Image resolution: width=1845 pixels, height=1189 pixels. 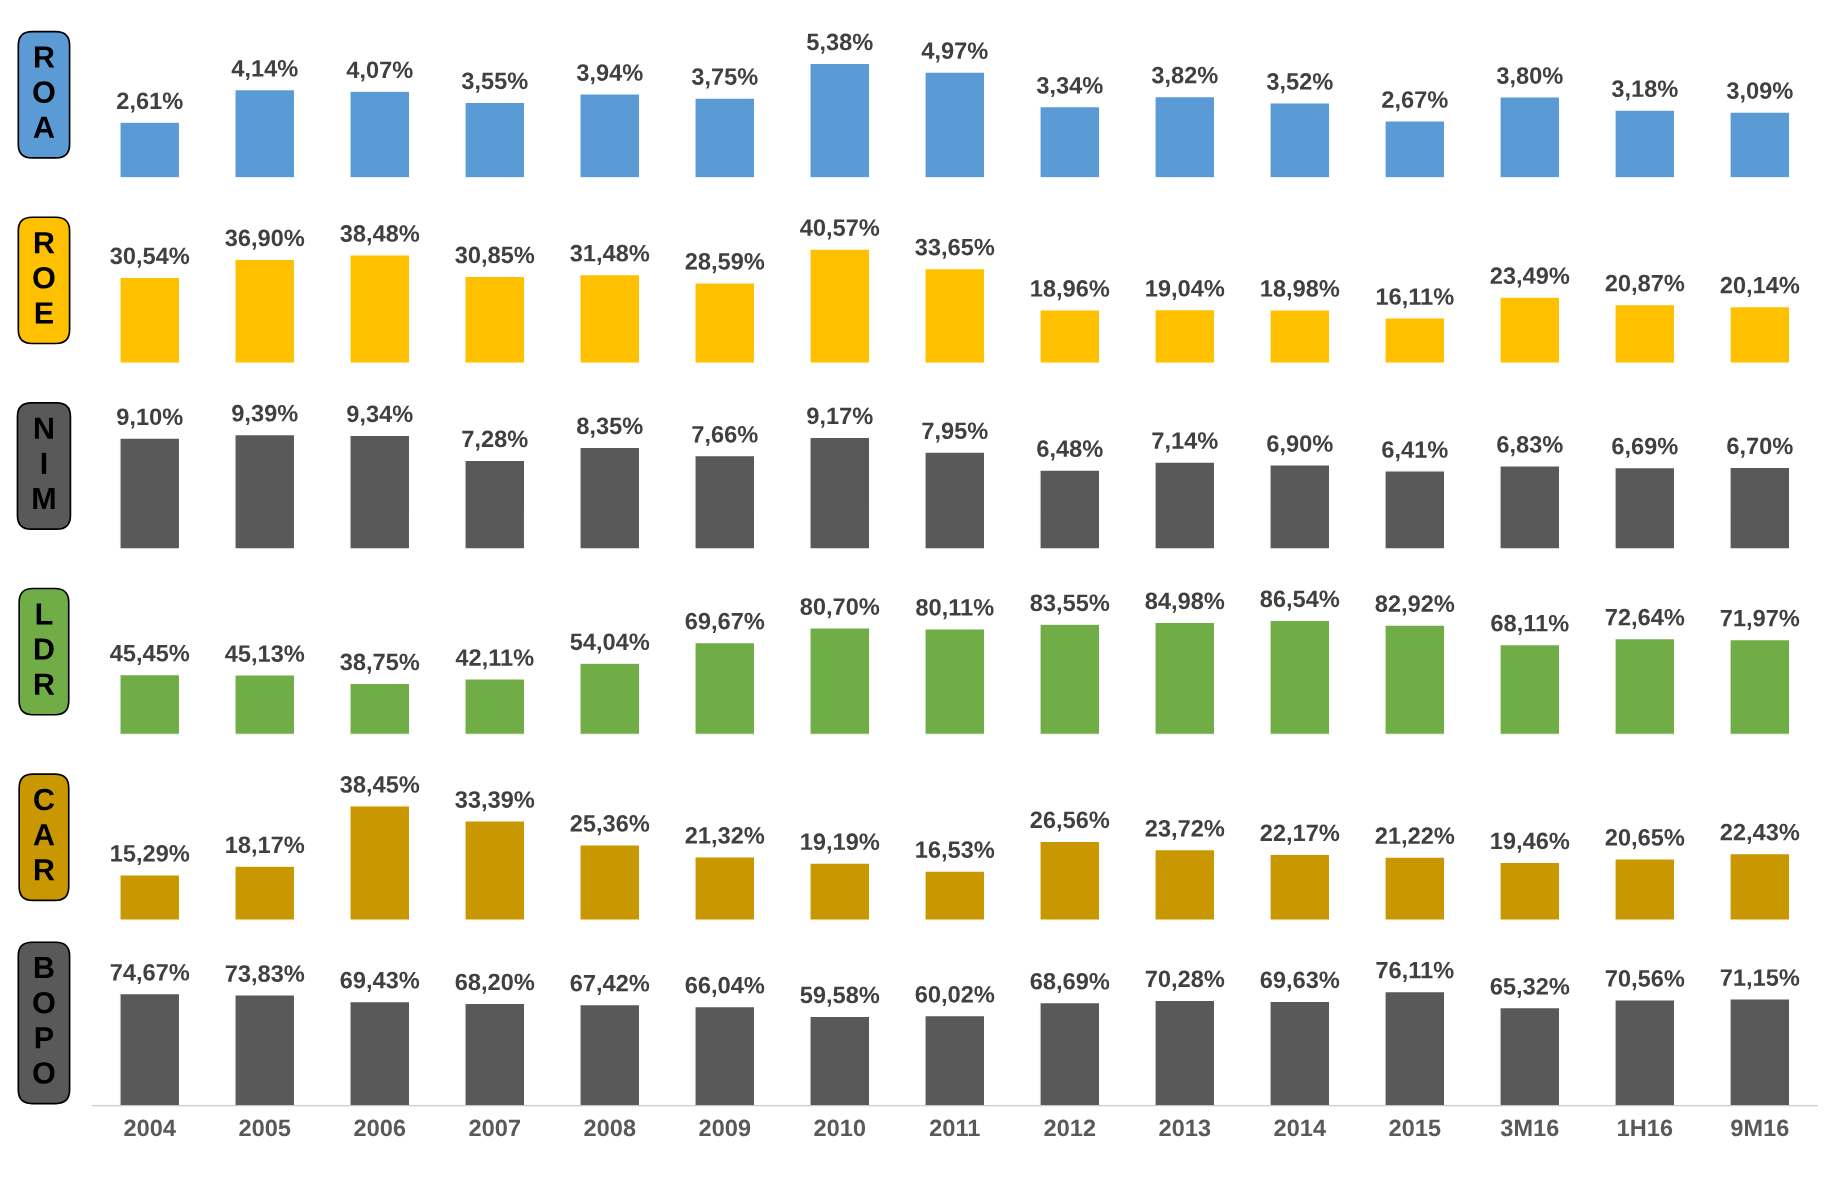 What do you see at coordinates (150, 257) in the screenshot?
I see `data-label: 30,54%` at bounding box center [150, 257].